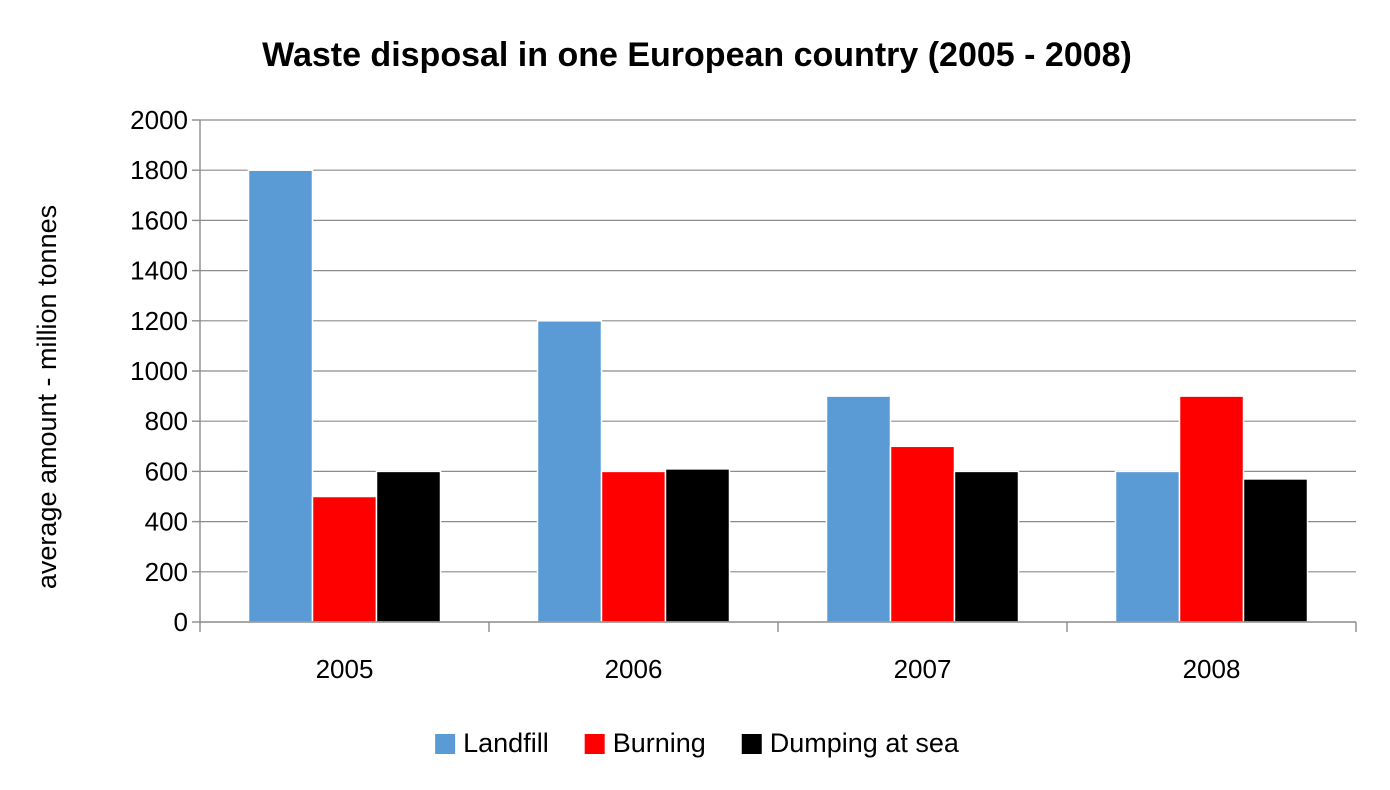 The height and width of the screenshot is (790, 1390). I want to click on y-tick-label: 200, so click(166, 572).